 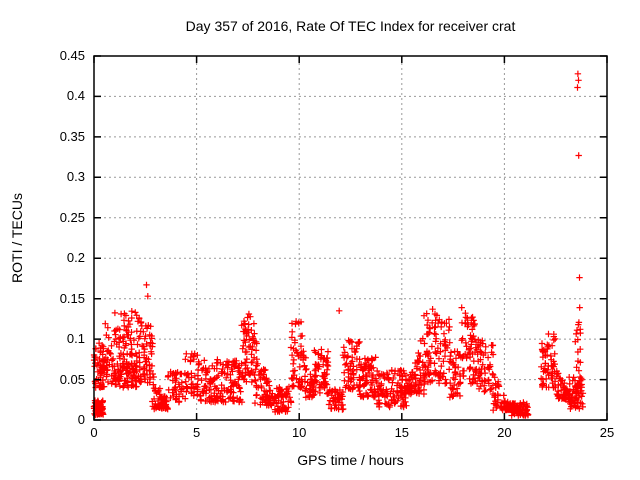 I want to click on y-tick-label: 0, so click(x=81, y=419).